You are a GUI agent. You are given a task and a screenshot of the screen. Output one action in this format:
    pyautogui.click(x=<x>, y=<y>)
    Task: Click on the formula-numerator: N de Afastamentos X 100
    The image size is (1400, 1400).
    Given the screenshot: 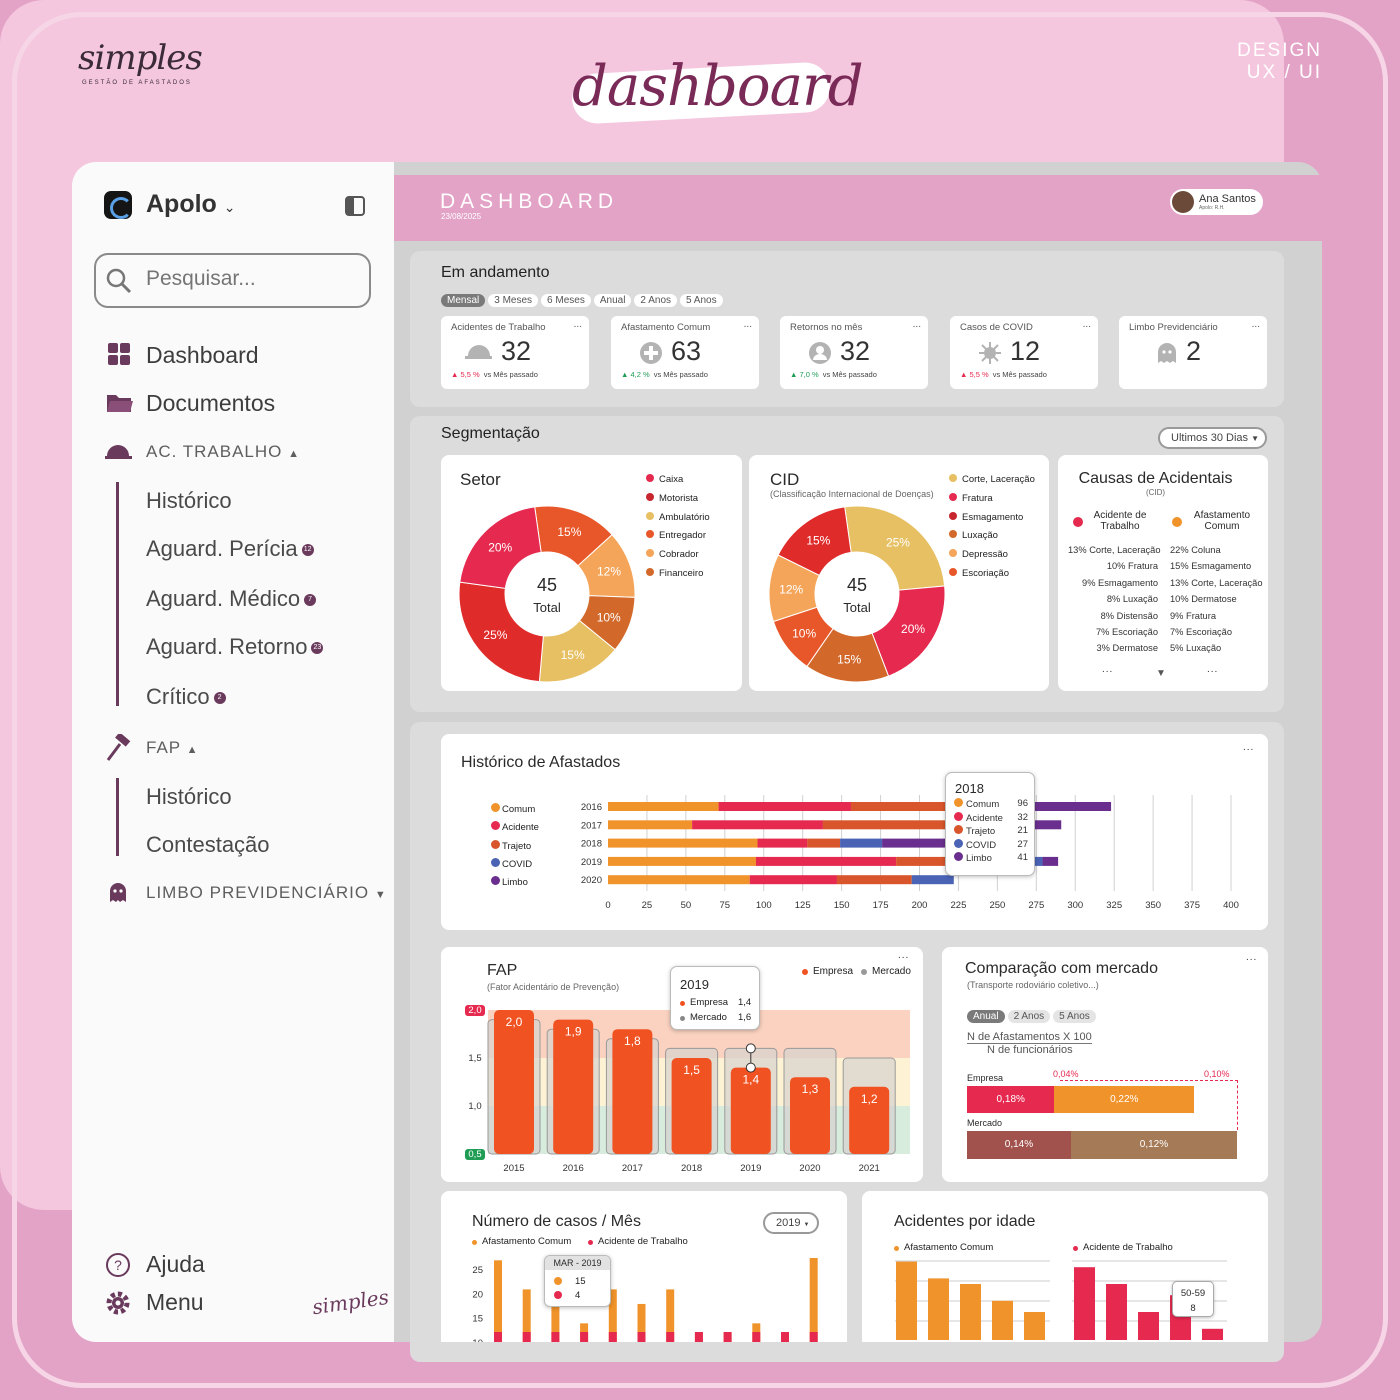 What is the action you would take?
    pyautogui.click(x=1029, y=1037)
    